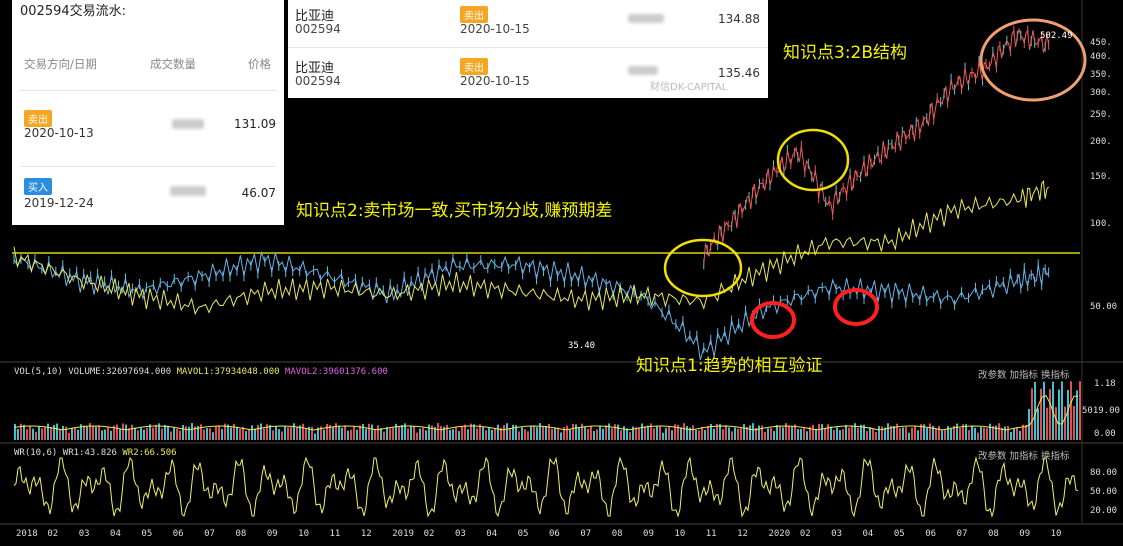 This screenshot has width=1123, height=546. I want to click on time-tick-label: 02, so click(53, 534).